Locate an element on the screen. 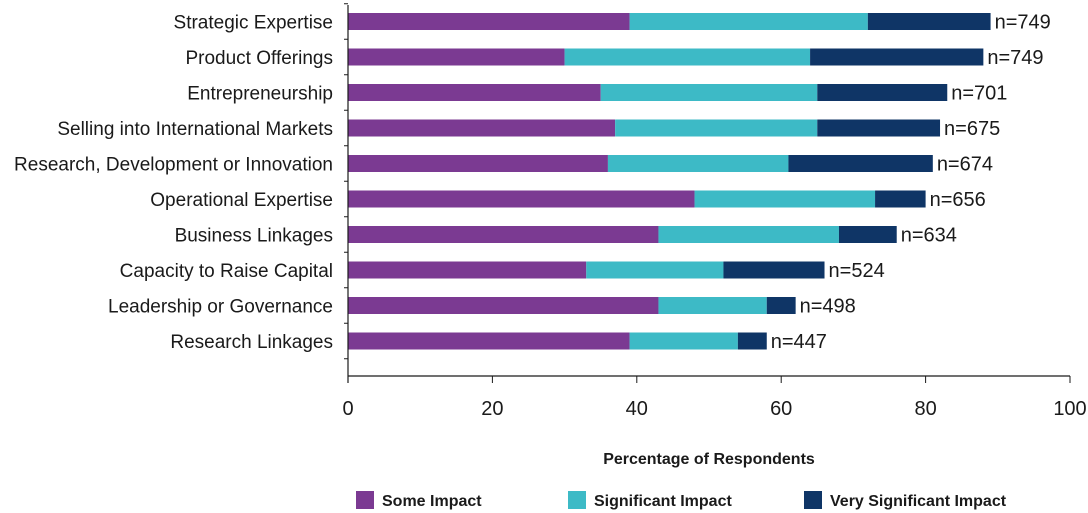 The image size is (1088, 513). n-label: n=675 is located at coordinates (972, 129).